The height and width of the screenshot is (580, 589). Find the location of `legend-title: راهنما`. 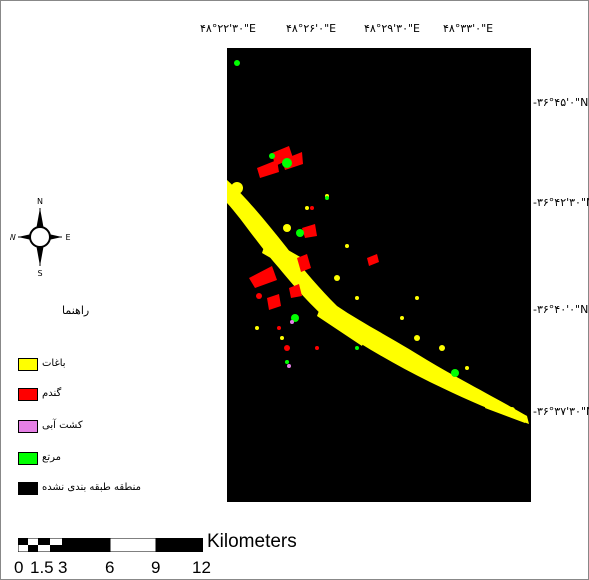

legend-title: راهنما is located at coordinates (76, 310).